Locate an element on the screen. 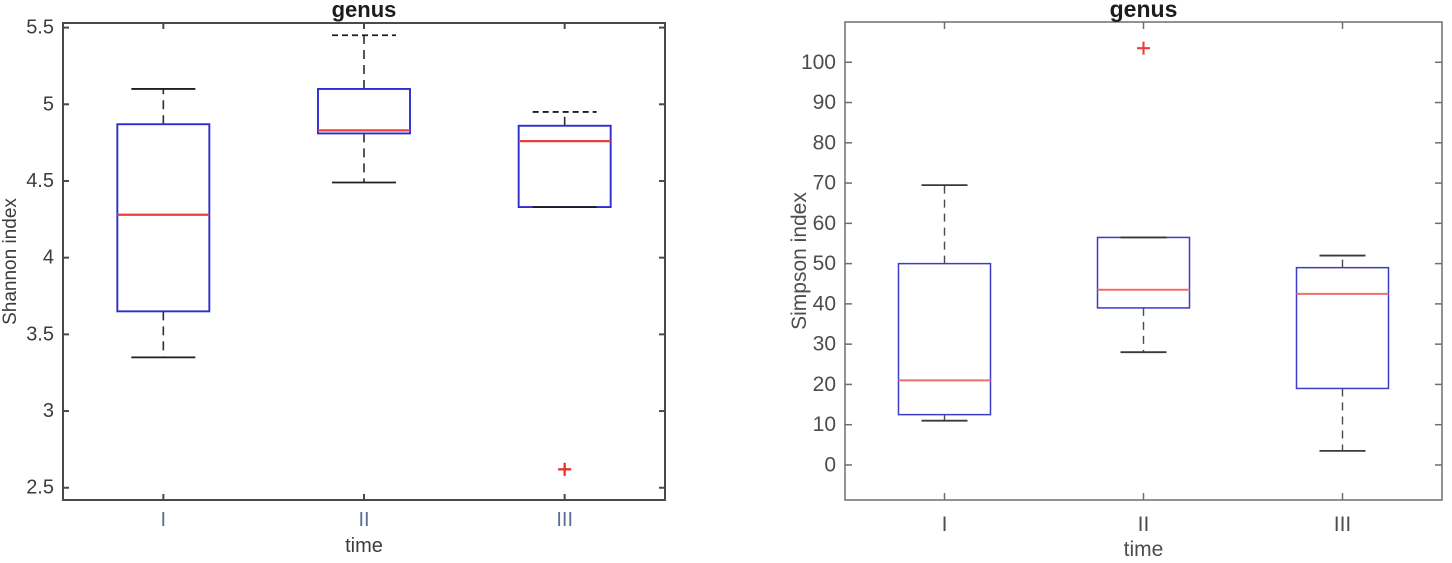 Image resolution: width=1452 pixels, height=563 pixels. y-tick-label: 100 is located at coordinates (818, 62).